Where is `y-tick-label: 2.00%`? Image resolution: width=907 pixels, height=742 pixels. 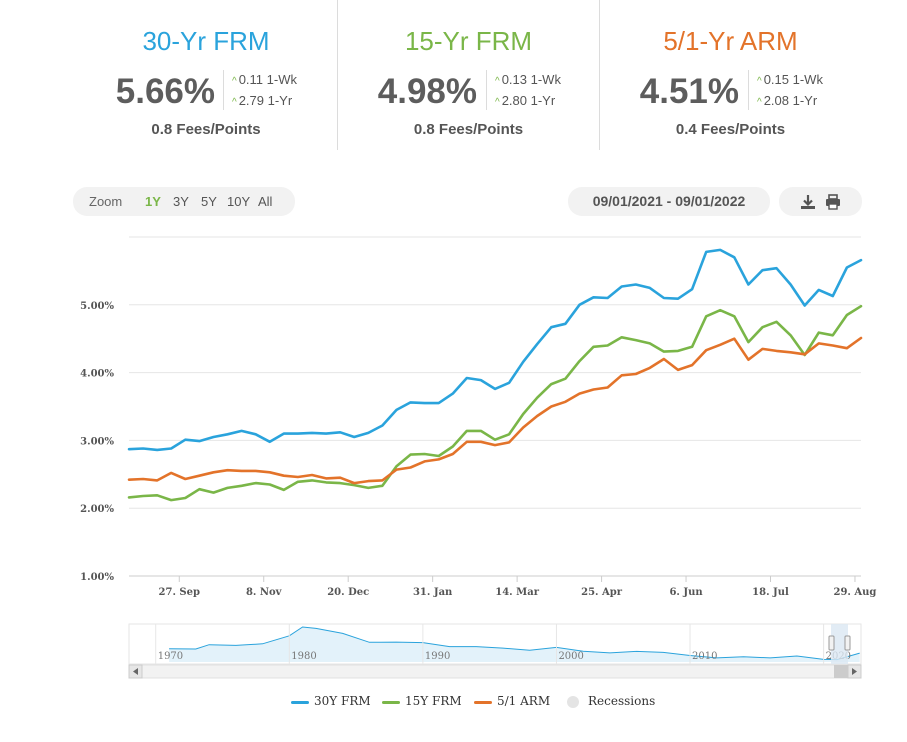
y-tick-label: 2.00% is located at coordinates (97, 509).